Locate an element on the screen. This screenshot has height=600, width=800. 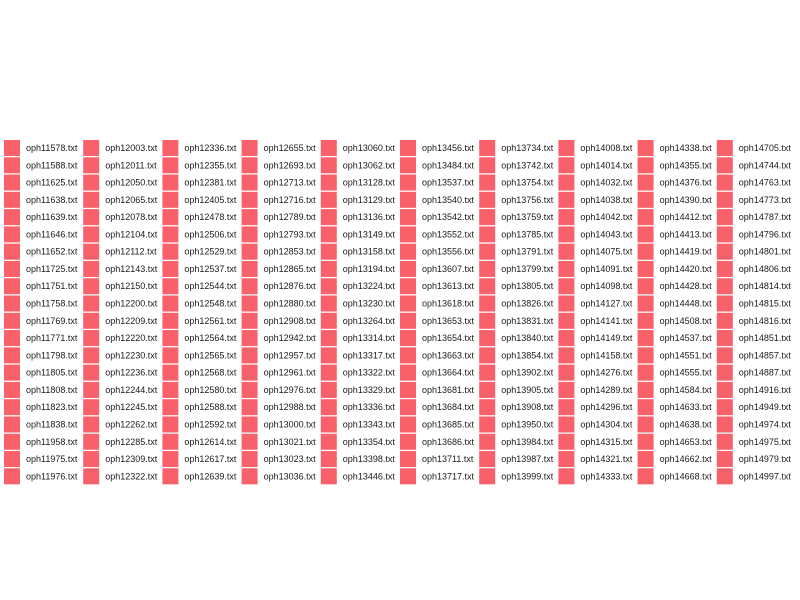
legend-label: oph12853.txt is located at coordinates (290, 252).